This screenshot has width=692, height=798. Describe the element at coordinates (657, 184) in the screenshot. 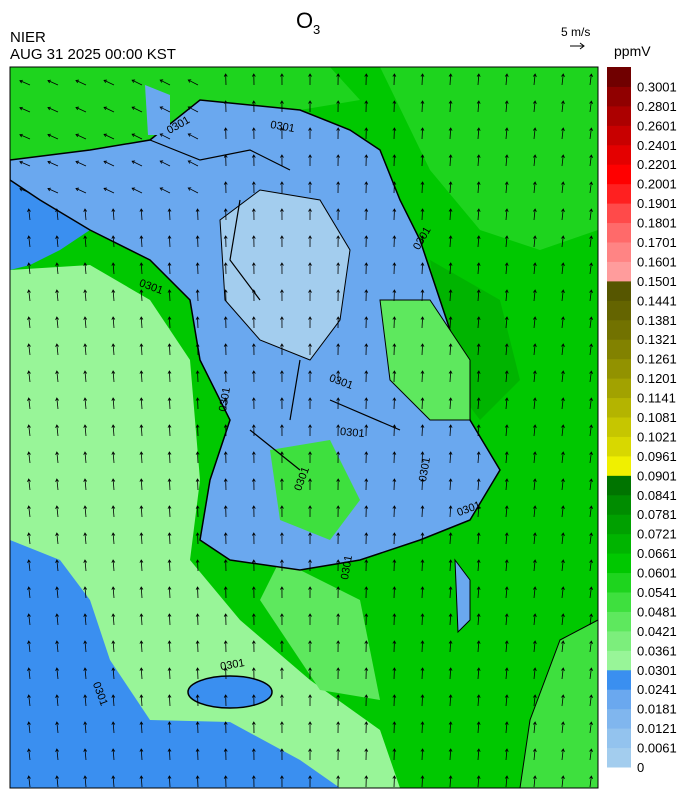

I see `colorbar-label: 0.2001` at that location.